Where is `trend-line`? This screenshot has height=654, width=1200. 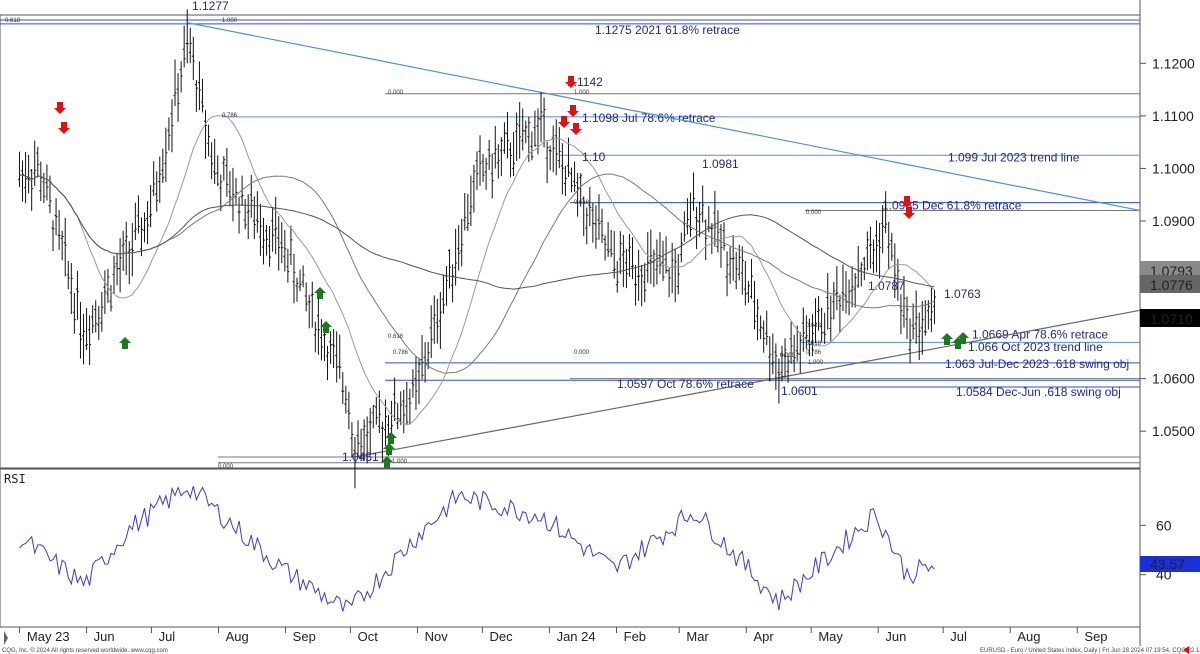 trend-line is located at coordinates (747, 383).